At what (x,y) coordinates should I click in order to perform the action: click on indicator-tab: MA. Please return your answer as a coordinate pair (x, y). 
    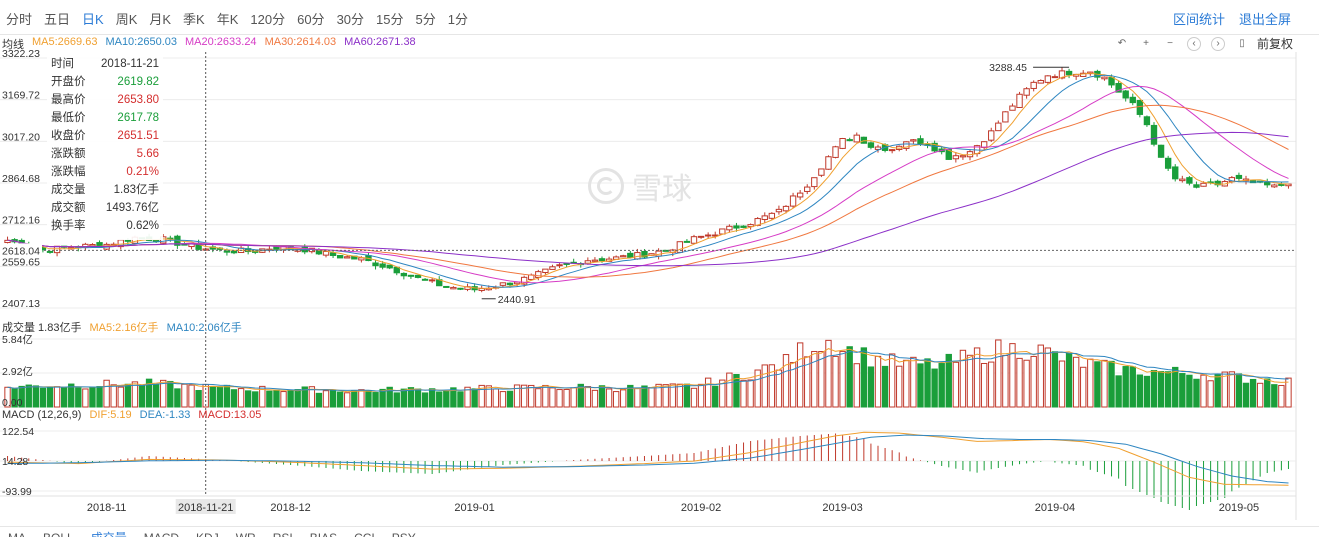
    Looking at the image, I should click on (17, 534).